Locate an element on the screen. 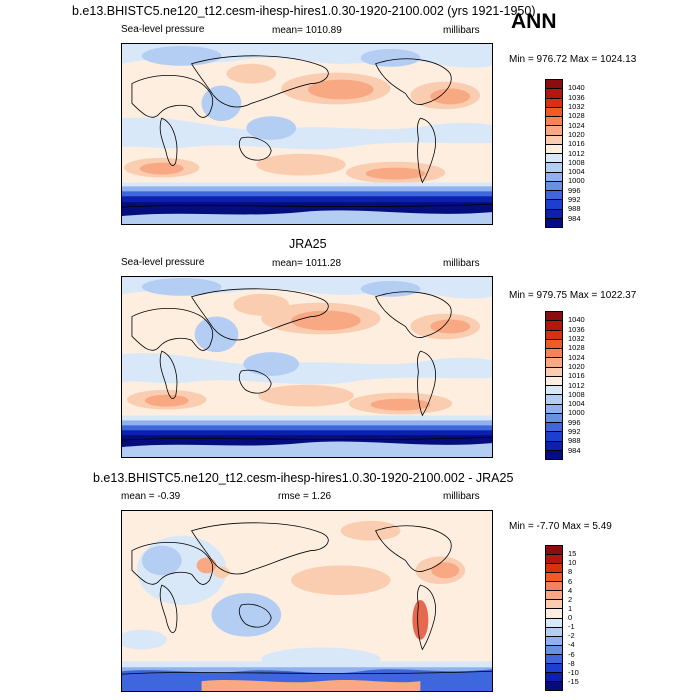  colorbar-tick-label: 1 is located at coordinates (570, 608).